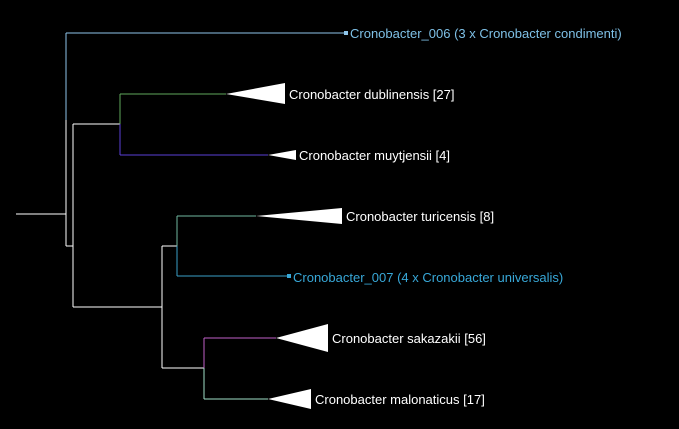 The image size is (679, 429). What do you see at coordinates (372, 94) in the screenshot?
I see `leaf-label-dublinensis: Cronobacter dublinensis [27]` at bounding box center [372, 94].